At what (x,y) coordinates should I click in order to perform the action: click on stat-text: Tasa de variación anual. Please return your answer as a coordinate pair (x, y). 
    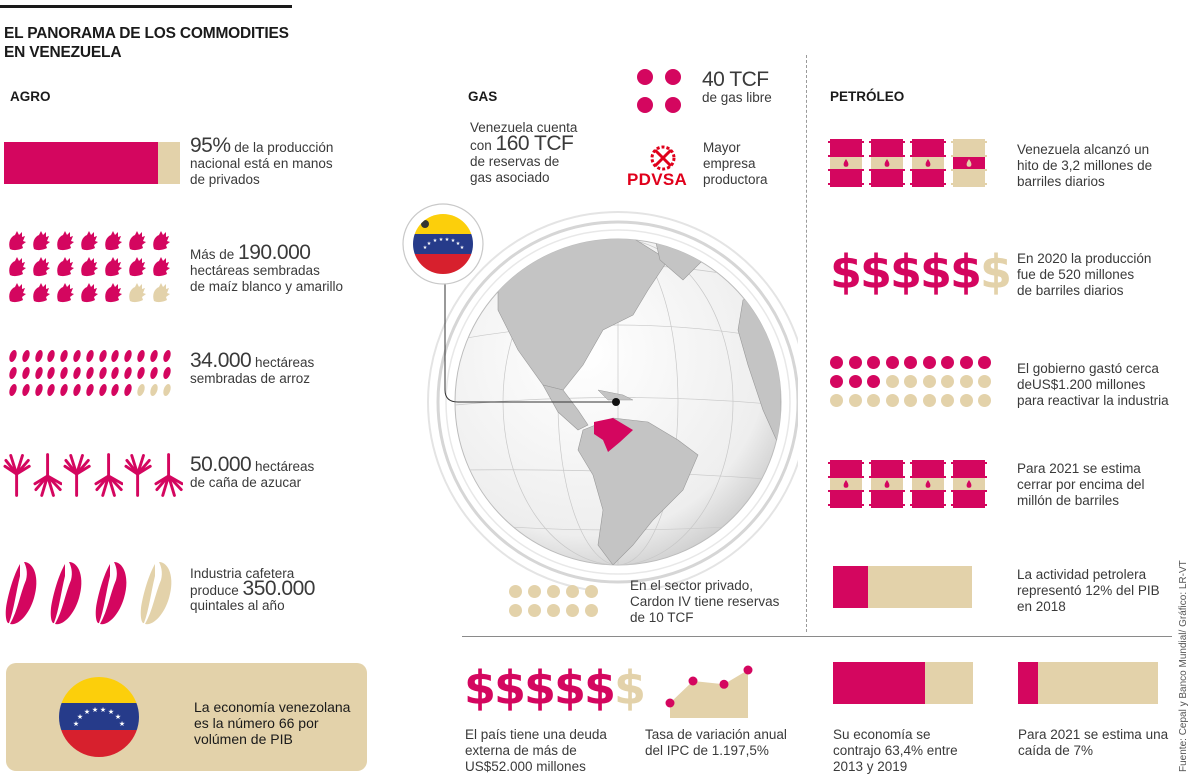
    Looking at the image, I should click on (716, 734).